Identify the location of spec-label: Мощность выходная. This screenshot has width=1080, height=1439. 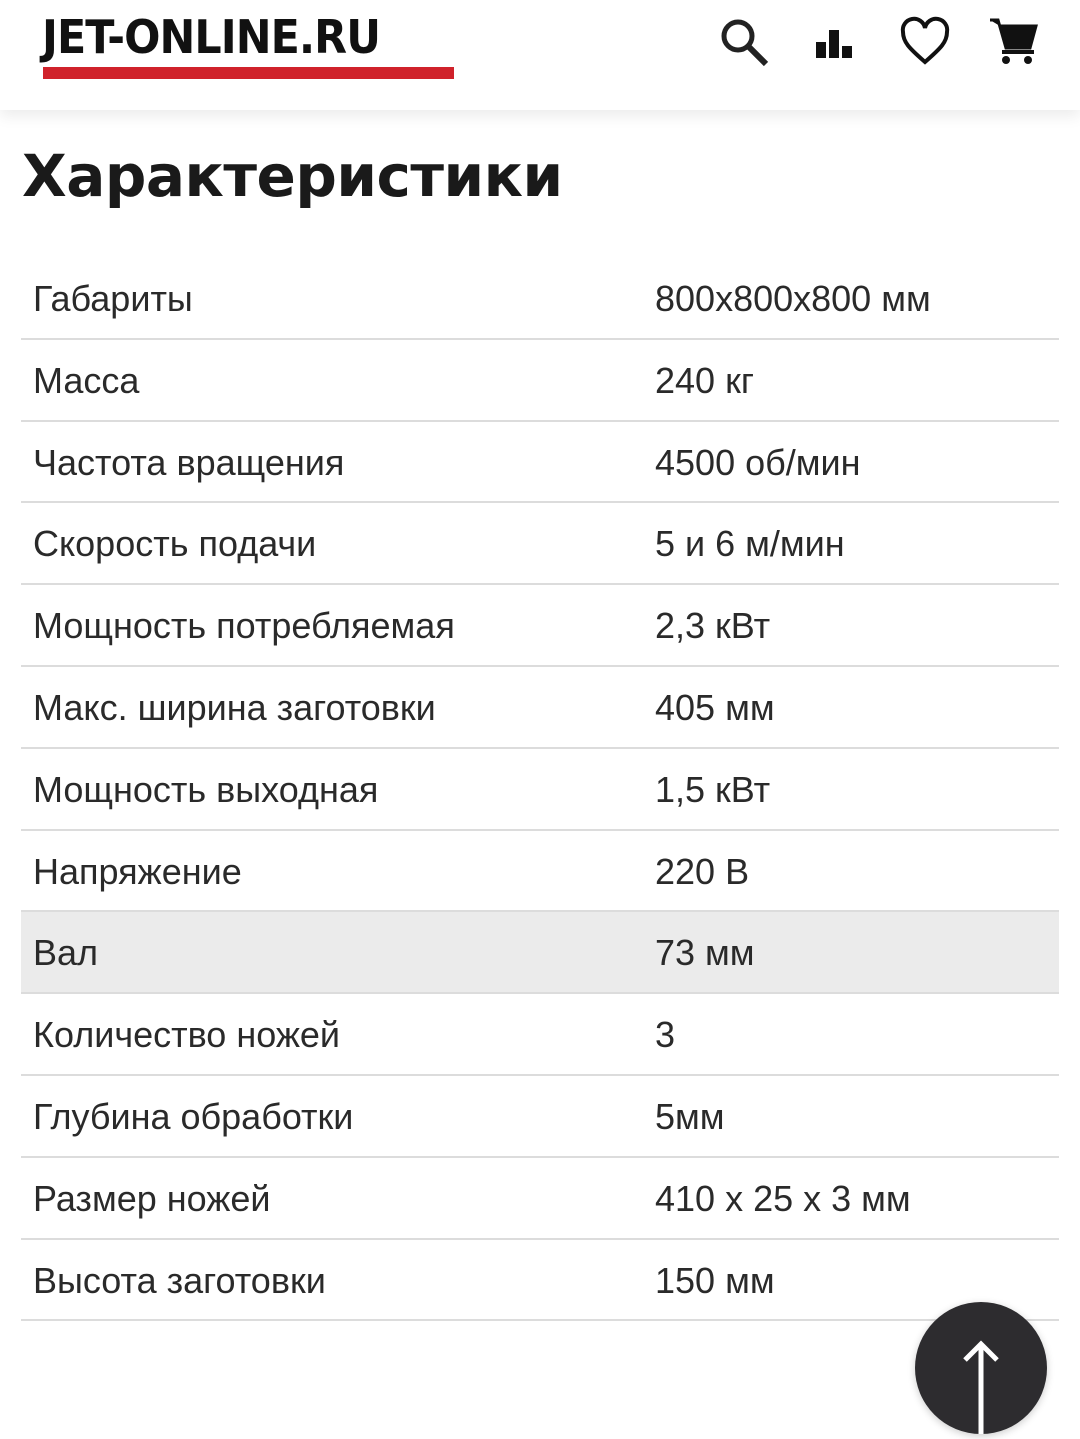
(206, 789).